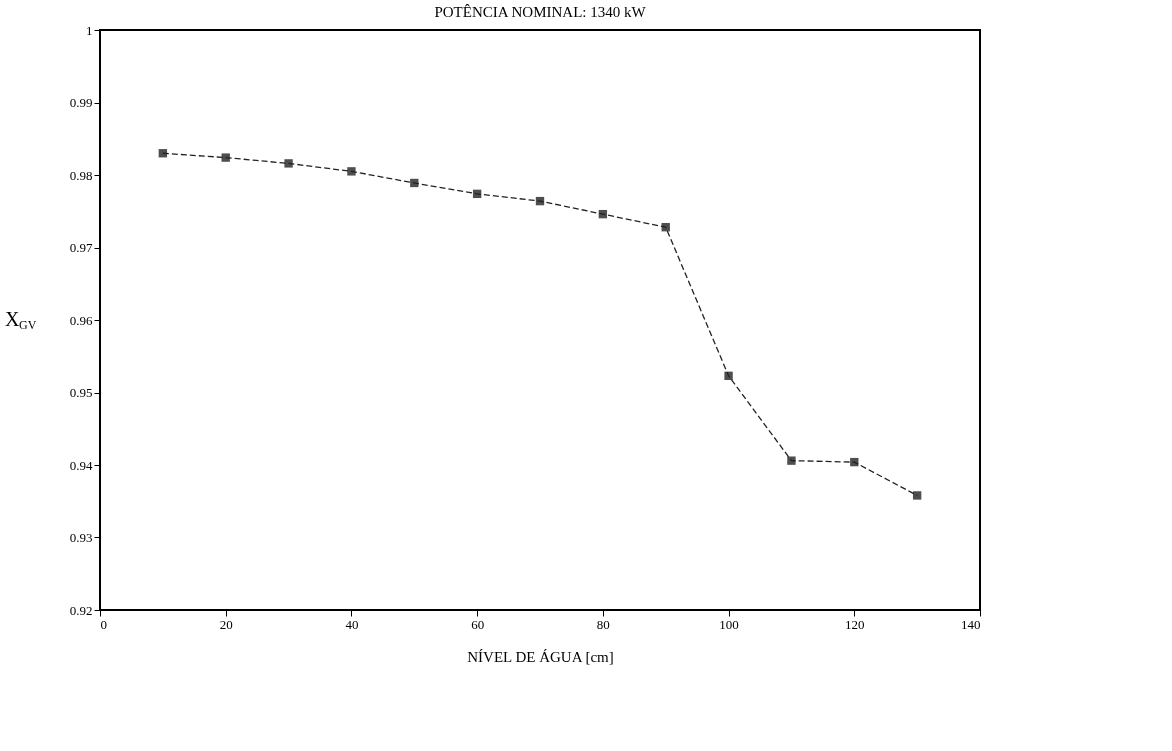  What do you see at coordinates (352, 624) in the screenshot?
I see `x-tick-label: 40` at bounding box center [352, 624].